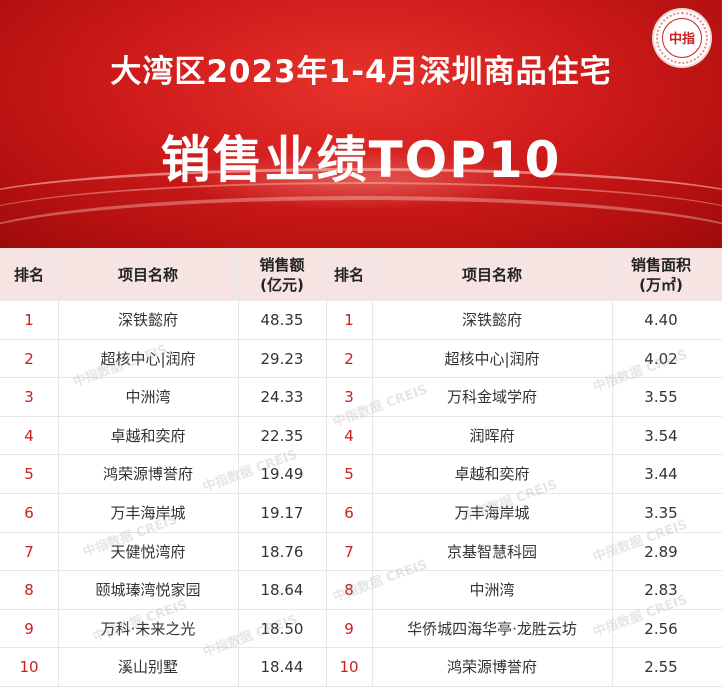 The width and height of the screenshot is (722, 694). What do you see at coordinates (349, 435) in the screenshot?
I see `rank-right: 4` at bounding box center [349, 435].